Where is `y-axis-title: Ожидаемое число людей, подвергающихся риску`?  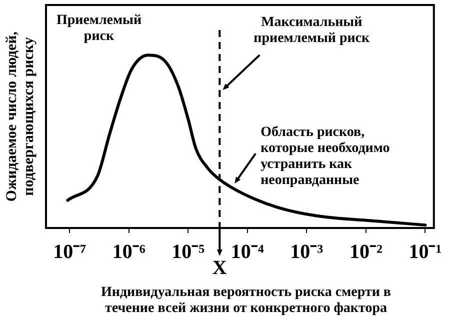 y-axis-title: Ожидаемое число людей, подвергающихся риску is located at coordinates (21, 117).